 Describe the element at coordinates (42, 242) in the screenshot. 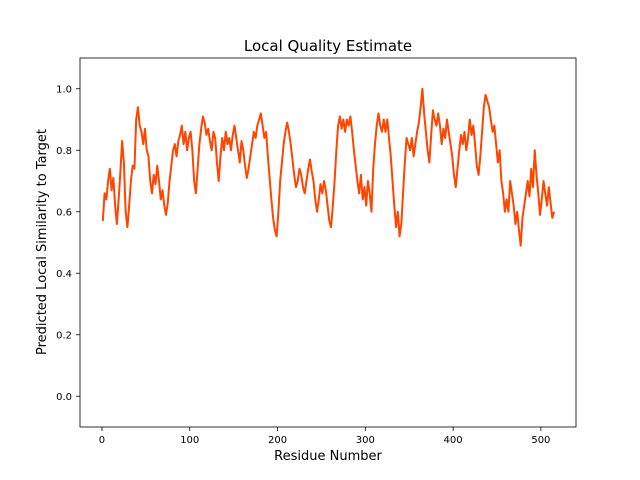

I see `y-axis-label: Predicted Local Similarity to Target` at that location.